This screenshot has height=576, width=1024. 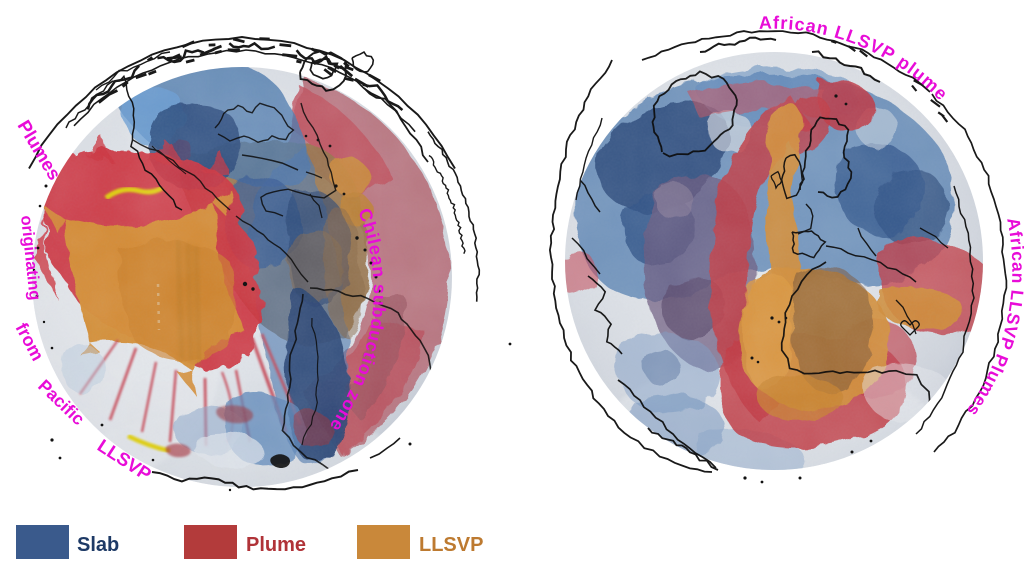 I want to click on svg-text: Slab, so click(x=98, y=545).